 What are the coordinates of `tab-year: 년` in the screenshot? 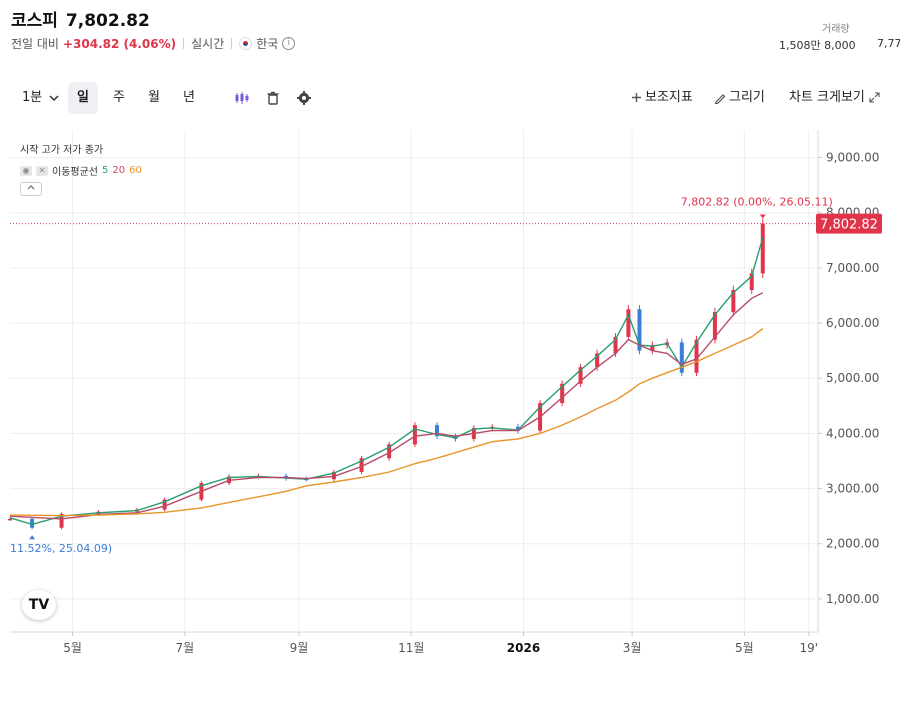 It's located at (189, 97).